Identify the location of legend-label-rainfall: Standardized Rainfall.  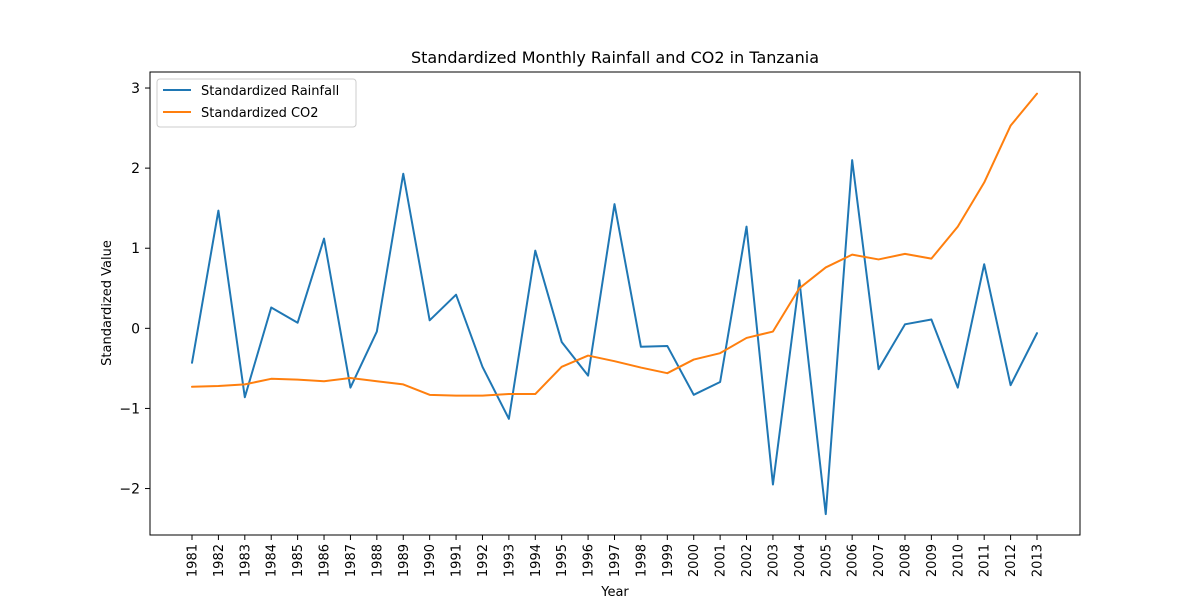
(270, 91).